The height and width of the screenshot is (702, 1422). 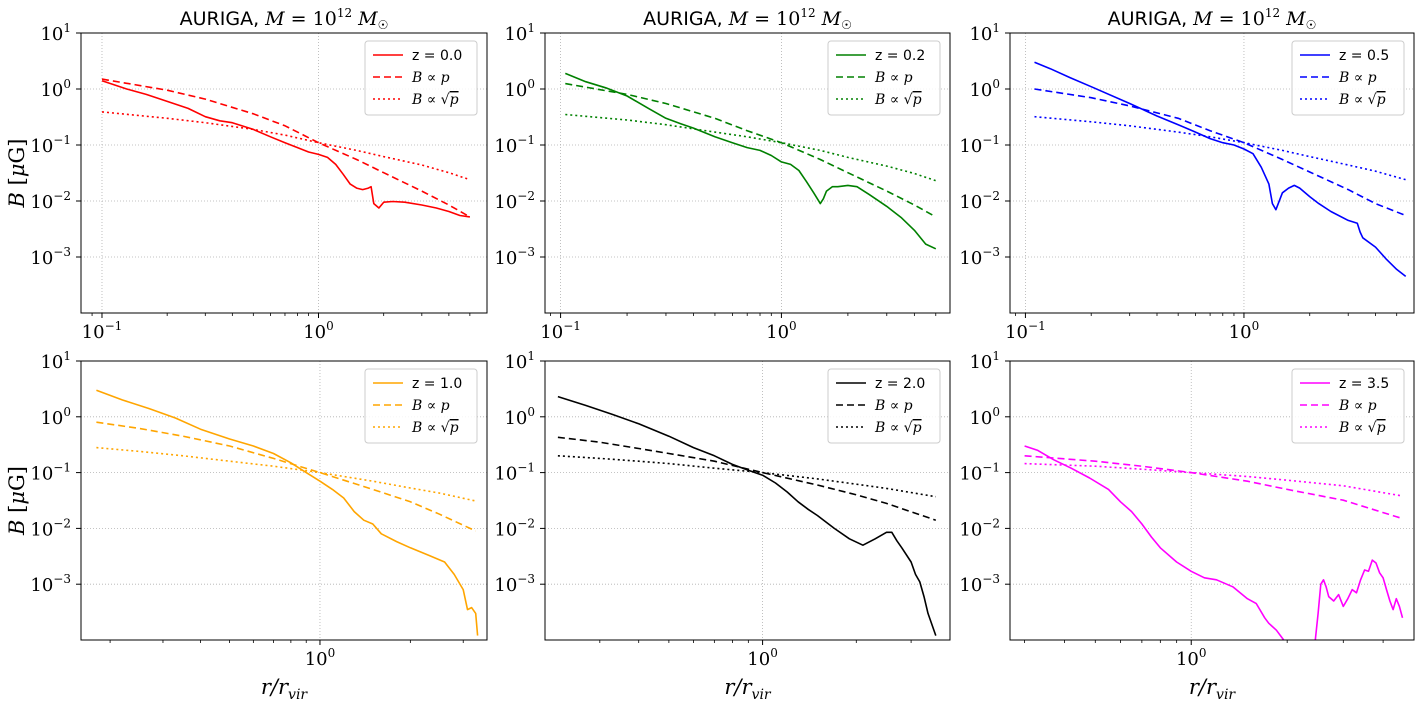 I want to click on legend-label-1: z = 3.5, so click(x=1364, y=384).